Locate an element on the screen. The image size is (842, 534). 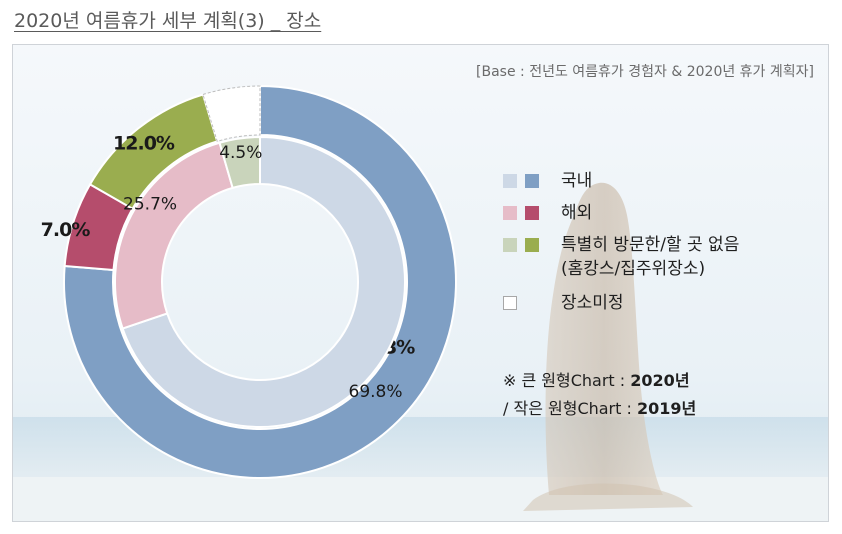
legend-item-overseas: 해외 is located at coordinates (663, 217).